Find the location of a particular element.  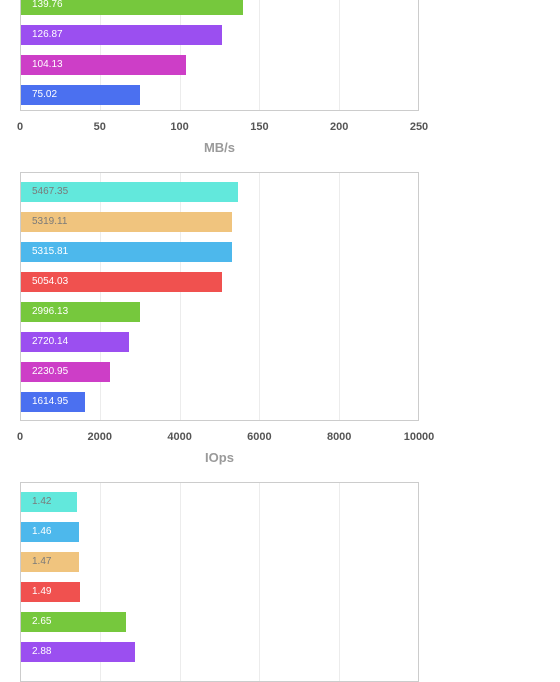

bar-value-label: 5319.11 is located at coordinates (50, 221).